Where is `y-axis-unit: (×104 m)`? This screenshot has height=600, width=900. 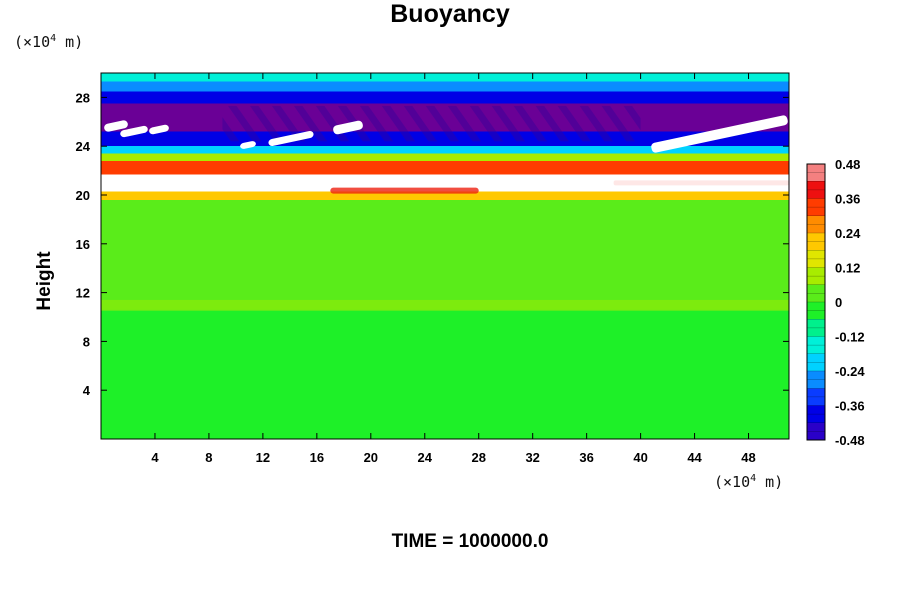
y-axis-unit: (×104 m) is located at coordinates (49, 42).